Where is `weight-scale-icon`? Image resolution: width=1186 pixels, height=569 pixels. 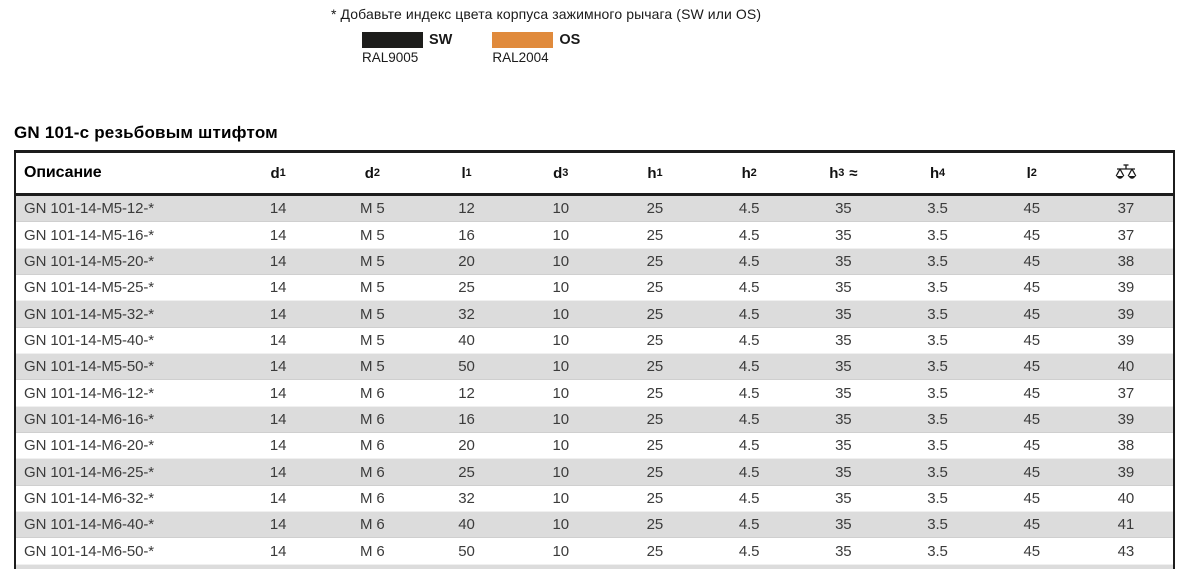 weight-scale-icon is located at coordinates (1126, 171).